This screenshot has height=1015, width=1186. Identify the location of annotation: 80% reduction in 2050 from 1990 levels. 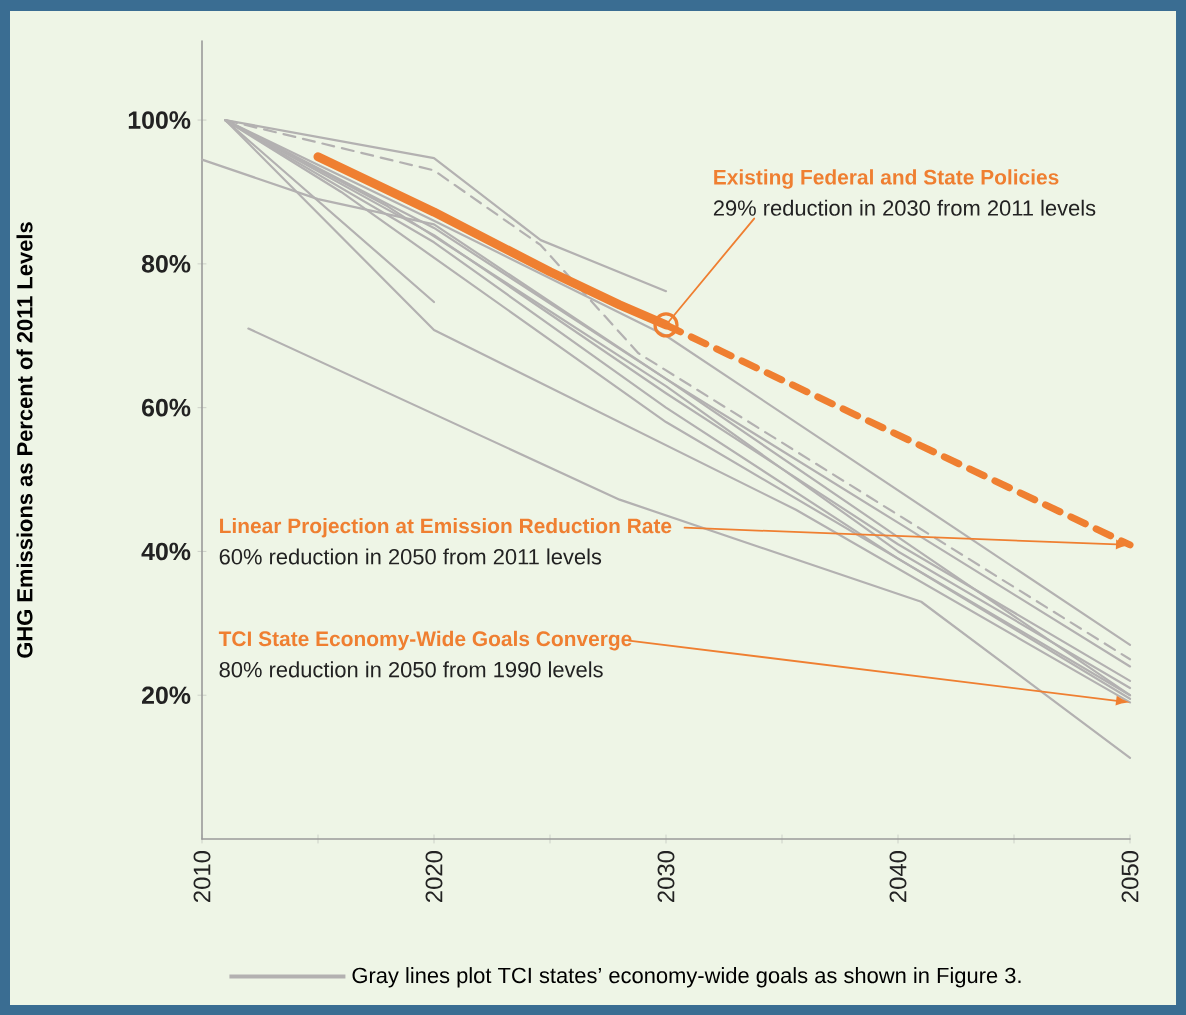
(411, 669).